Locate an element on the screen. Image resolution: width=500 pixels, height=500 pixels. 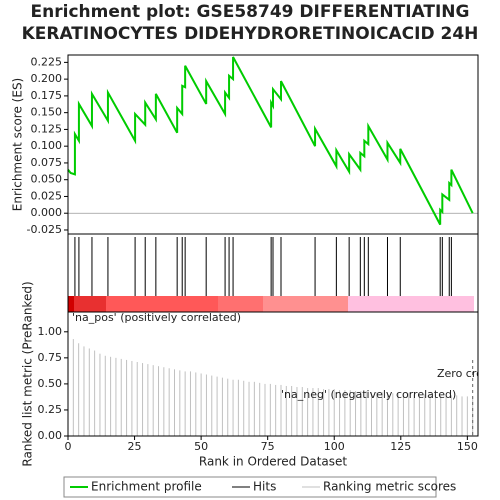
x-axis-label: Rank in Ordered Dataset is located at coordinates (273, 462).